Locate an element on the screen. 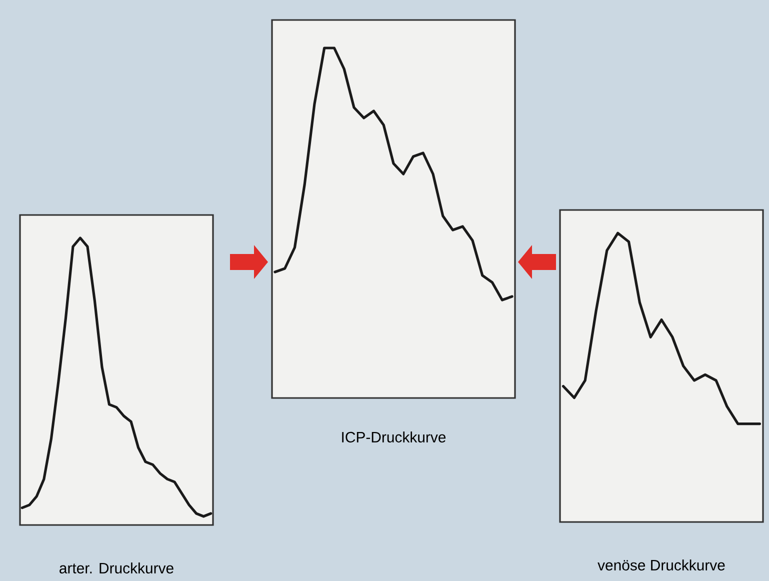  x-axis-title: ICP-Druckkurve is located at coordinates (394, 437).